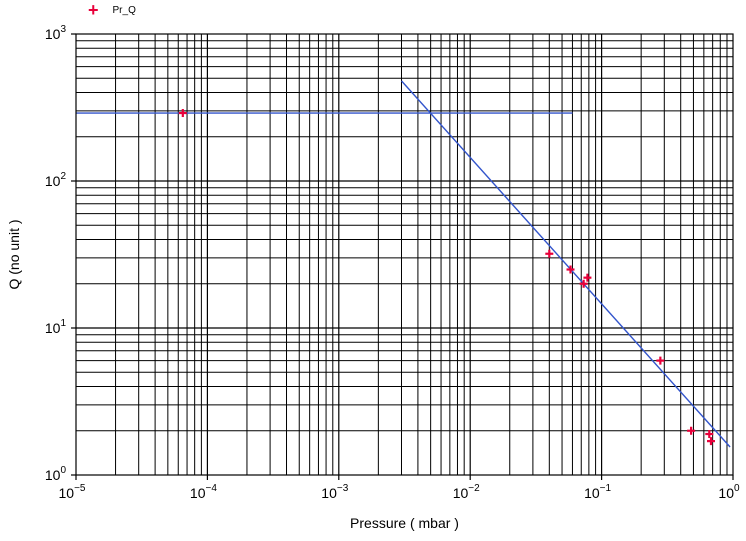 This screenshot has height=541, width=746. What do you see at coordinates (56, 253) in the screenshot?
I see `y-tick-labels: 10⁰ 10¹ 10² 10³` at bounding box center [56, 253].